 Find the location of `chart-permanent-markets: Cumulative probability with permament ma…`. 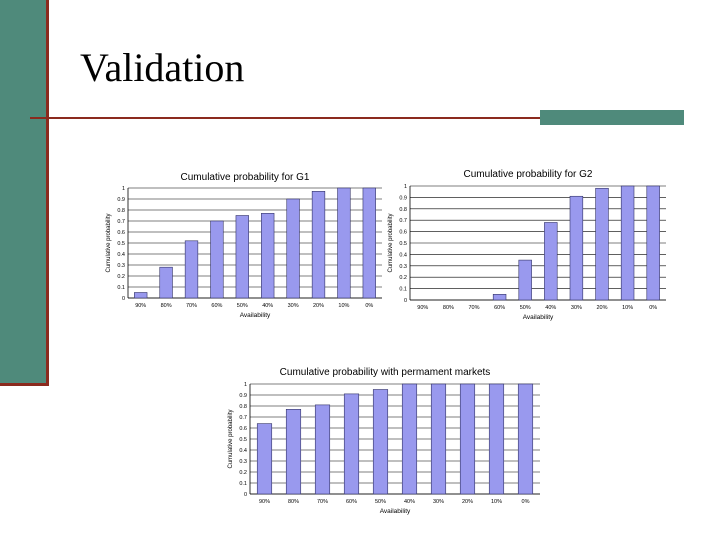

chart-permanent-markets: Cumulative probability with permament ma… is located at coordinates (384, 441).